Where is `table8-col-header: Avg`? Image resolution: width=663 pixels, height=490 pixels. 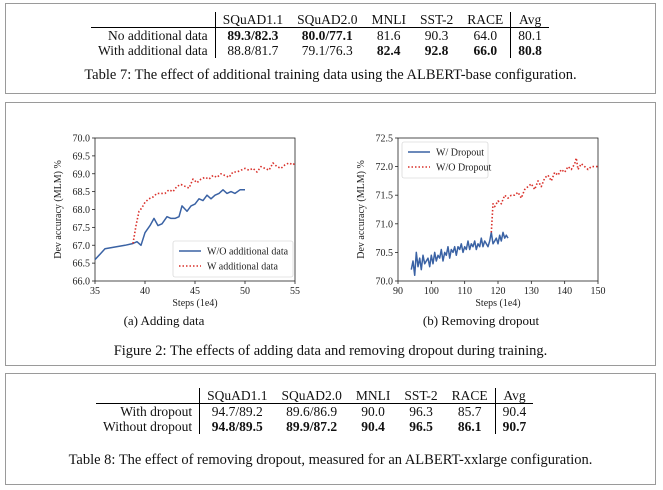 table8-col-header: Avg is located at coordinates (514, 396).